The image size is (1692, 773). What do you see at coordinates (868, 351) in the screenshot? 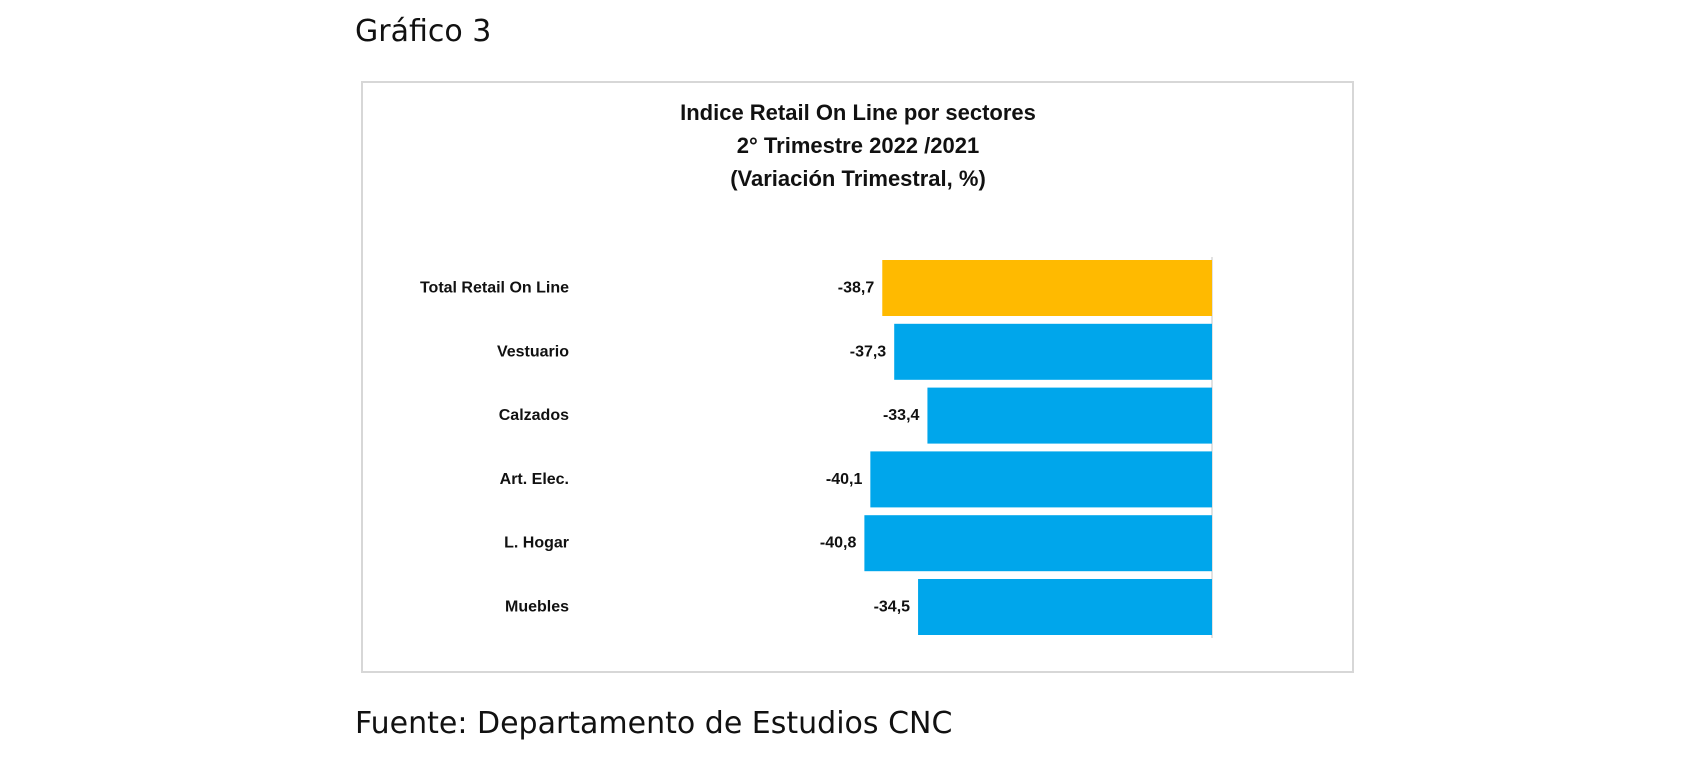
I see `data-label-1: -37,3` at bounding box center [868, 351].